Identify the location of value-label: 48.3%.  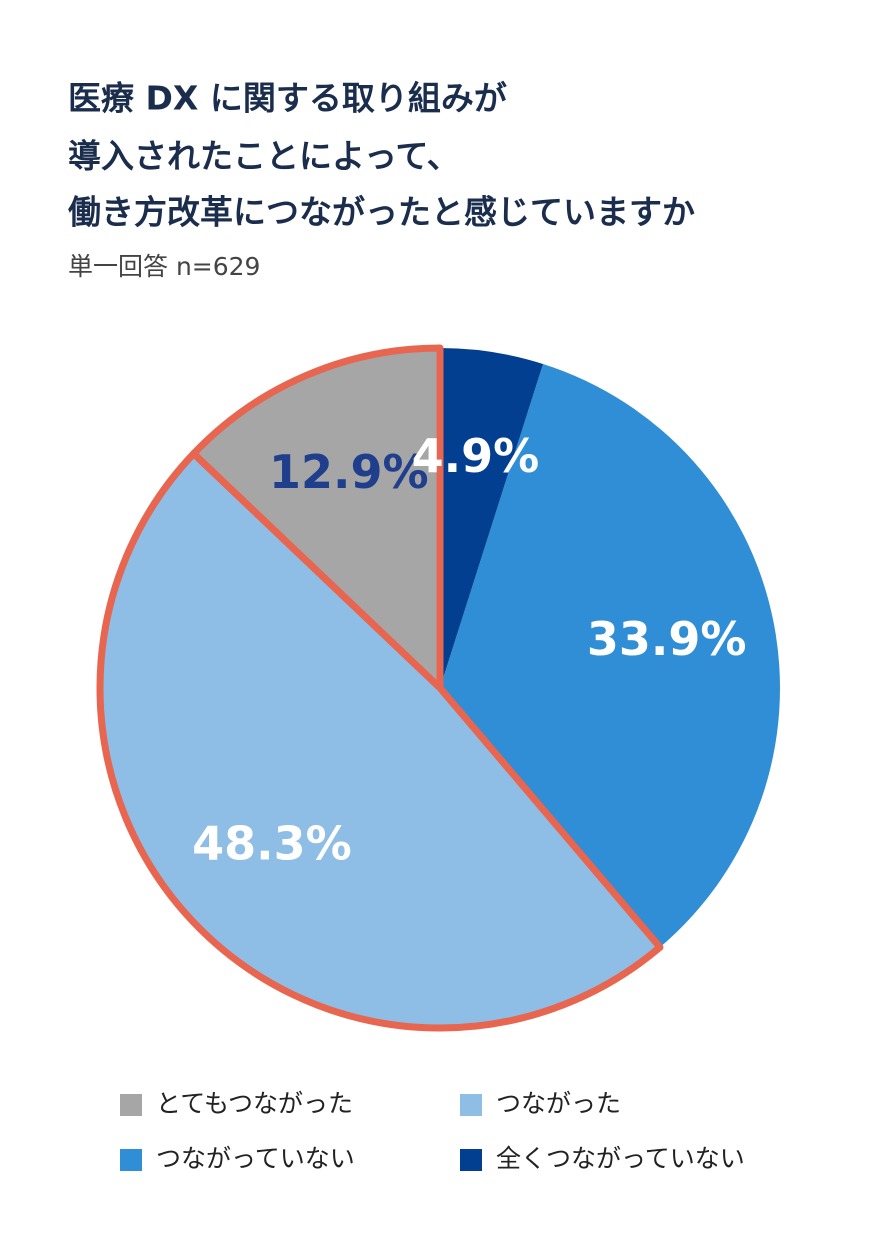
(272, 843).